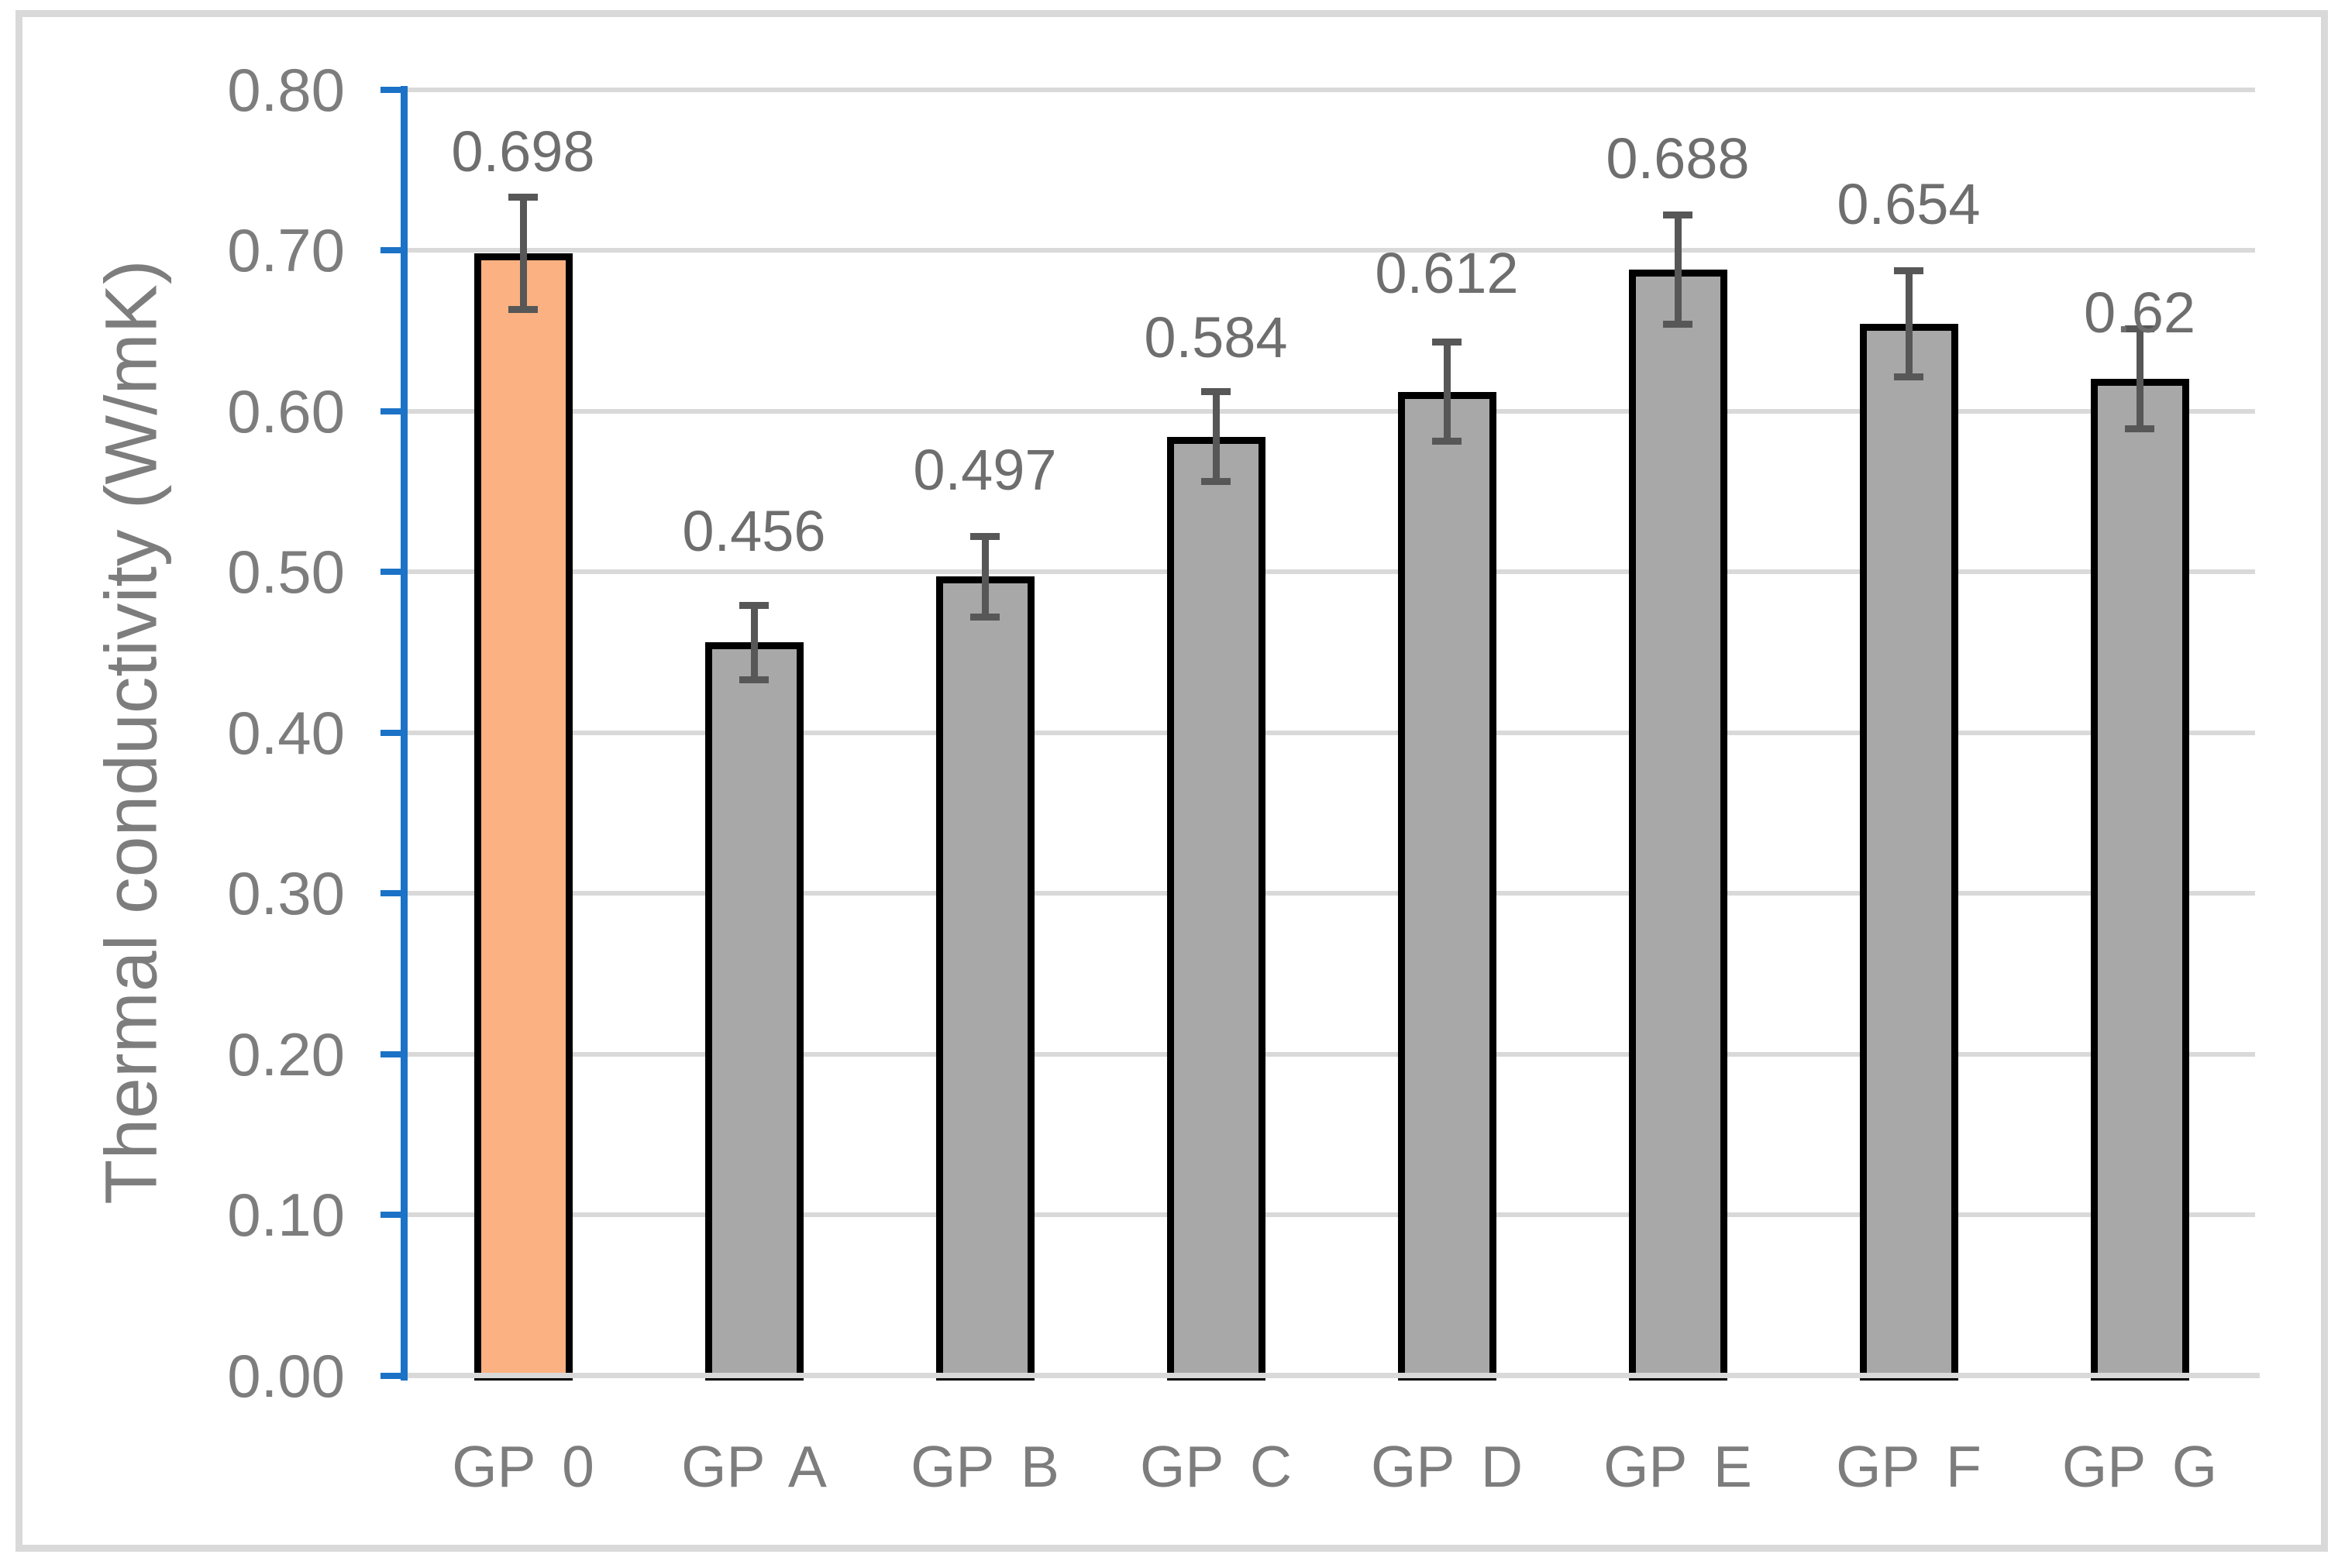  Describe the element at coordinates (523, 151) in the screenshot. I see `data-label: 0.698` at that location.